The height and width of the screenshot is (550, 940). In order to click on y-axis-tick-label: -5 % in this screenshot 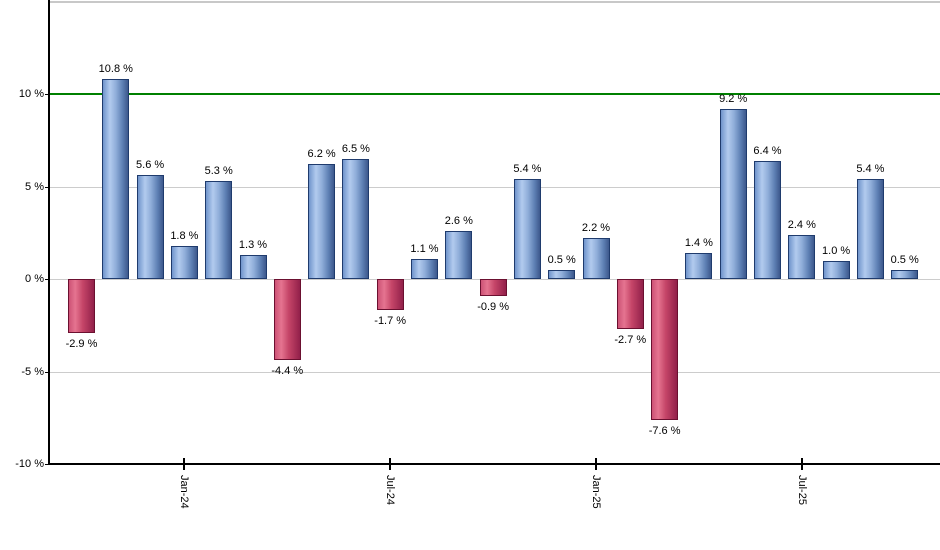, I will do `click(32, 371)`.